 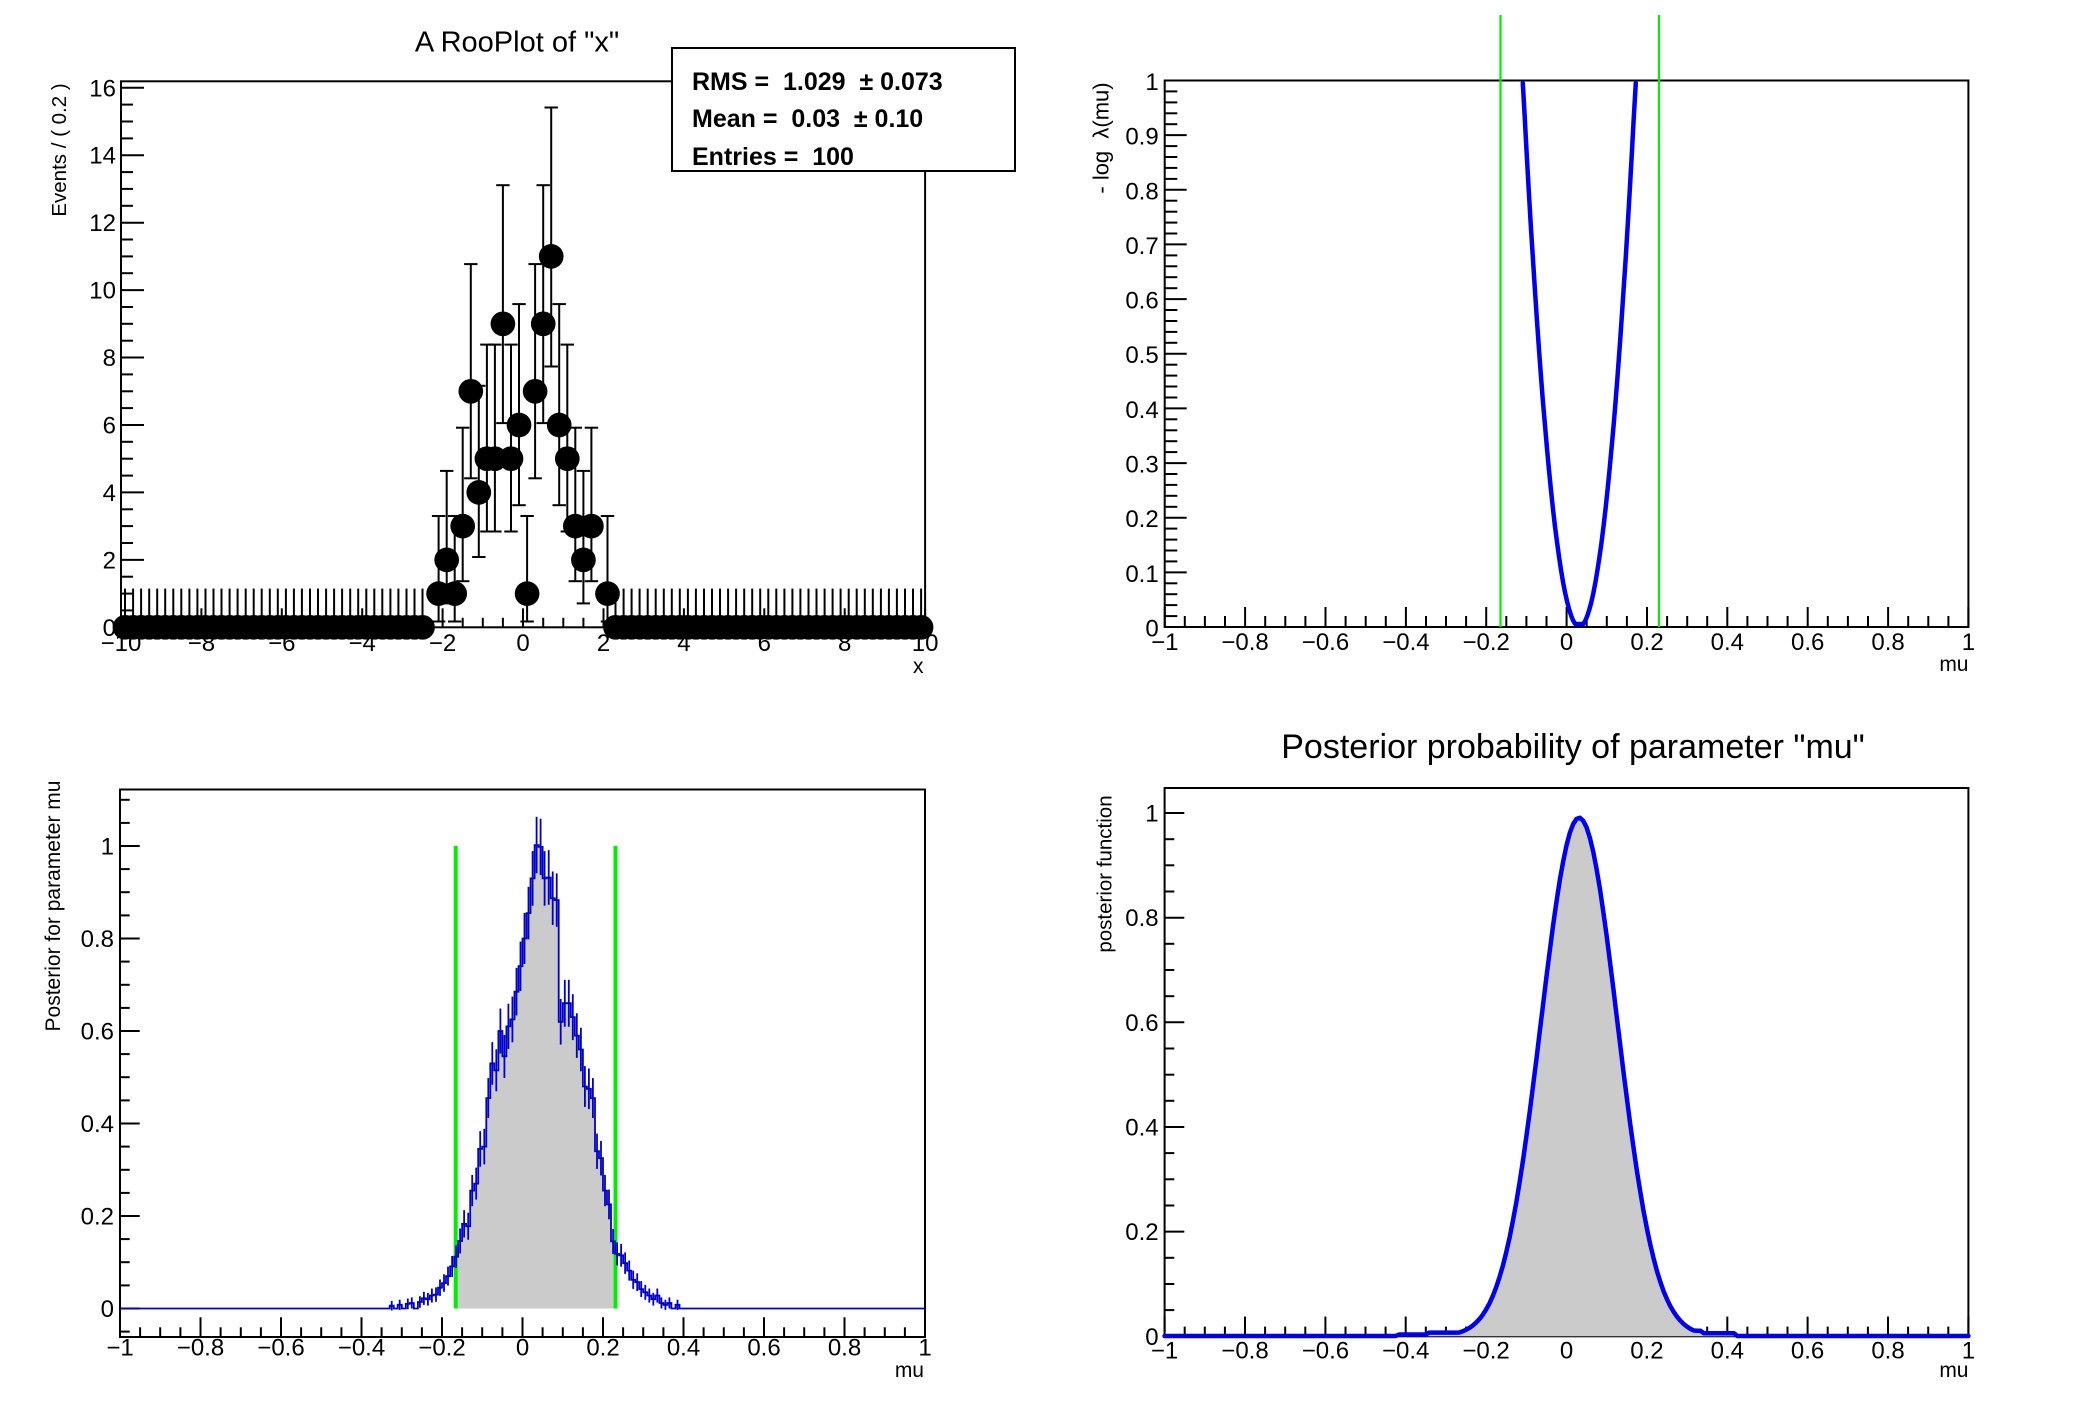 I want to click on svg-text: 0.5, so click(x=1141, y=355).